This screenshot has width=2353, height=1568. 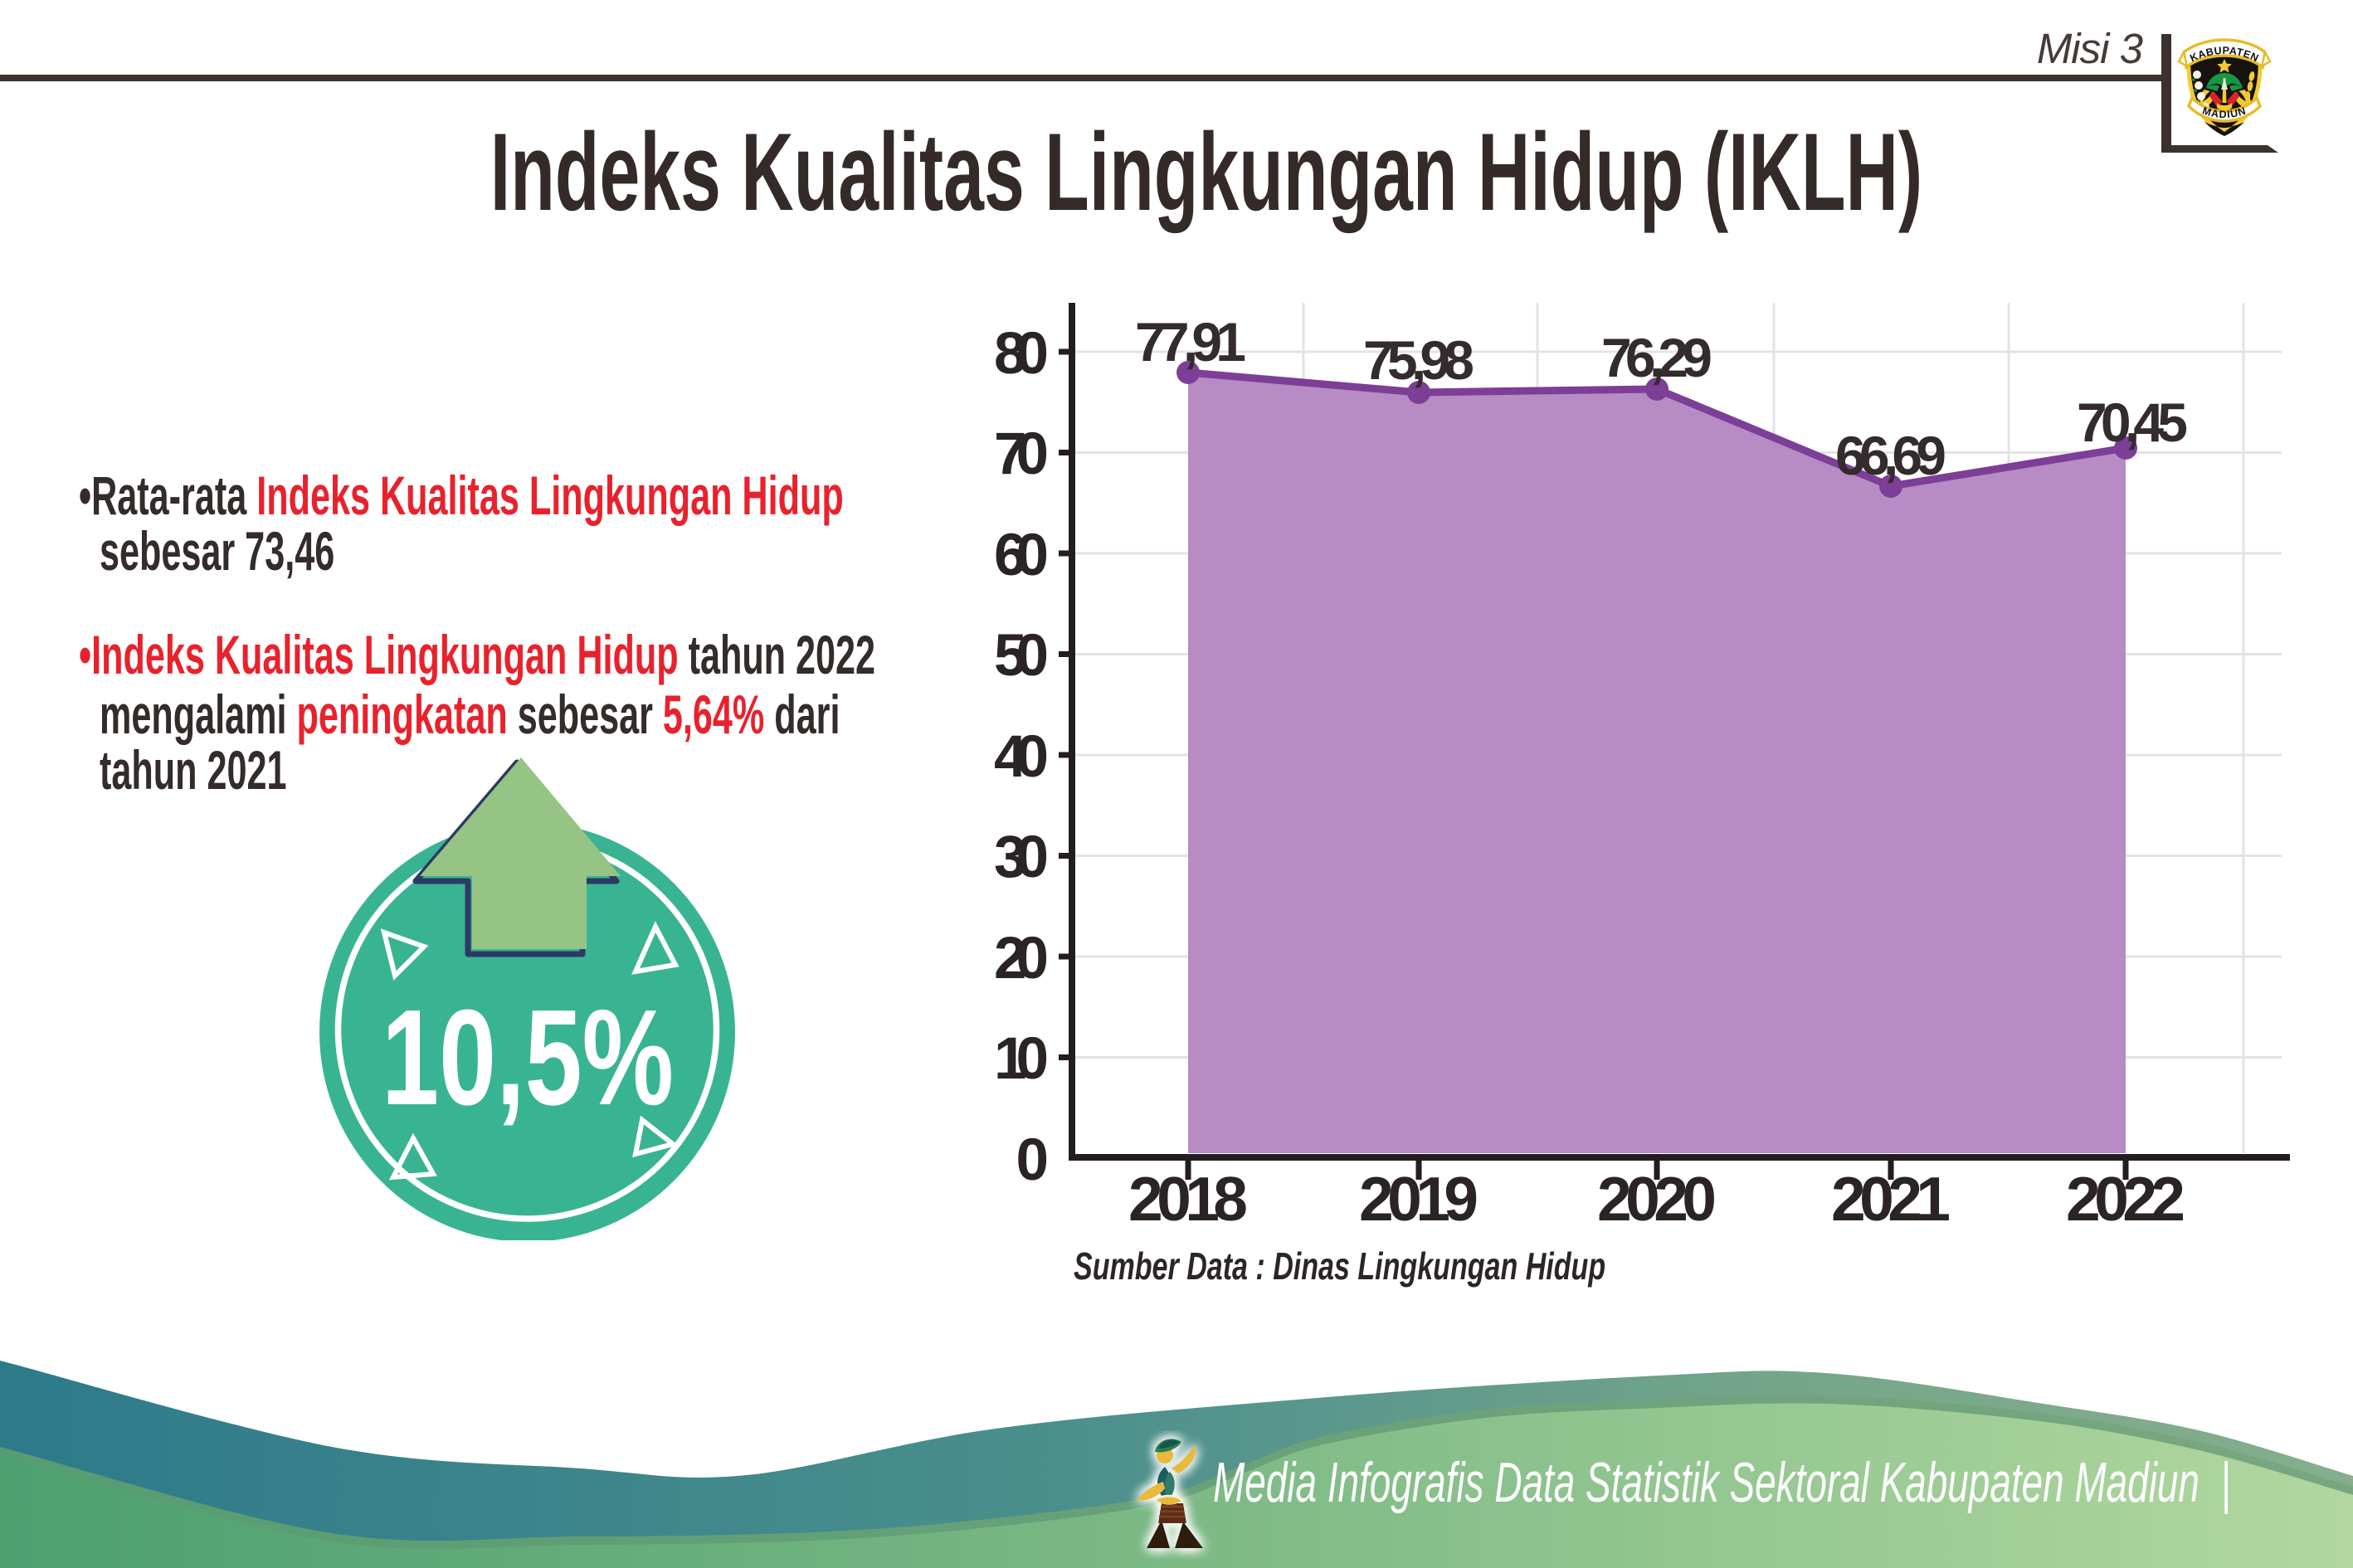 What do you see at coordinates (1021, 857) in the screenshot?
I see `svg-text: 30` at bounding box center [1021, 857].